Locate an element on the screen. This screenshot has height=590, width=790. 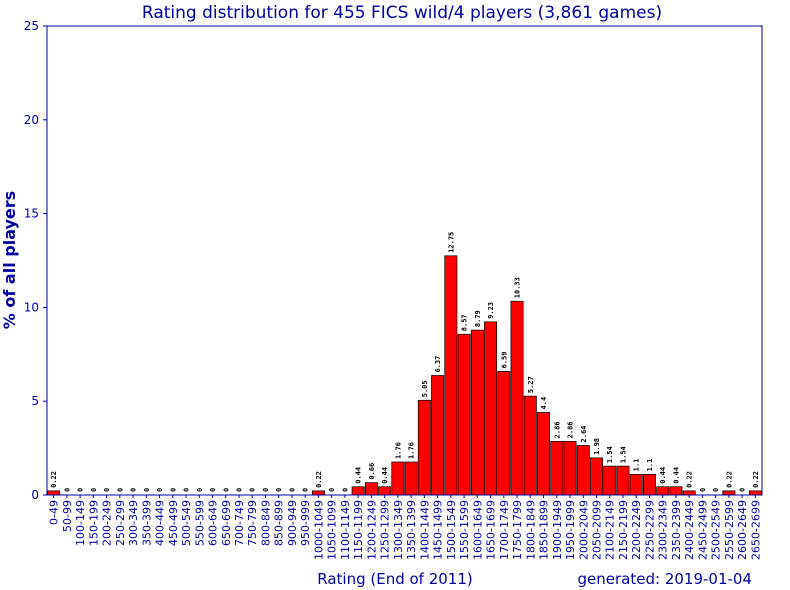
data-label: 6.59 is located at coordinates (504, 360).